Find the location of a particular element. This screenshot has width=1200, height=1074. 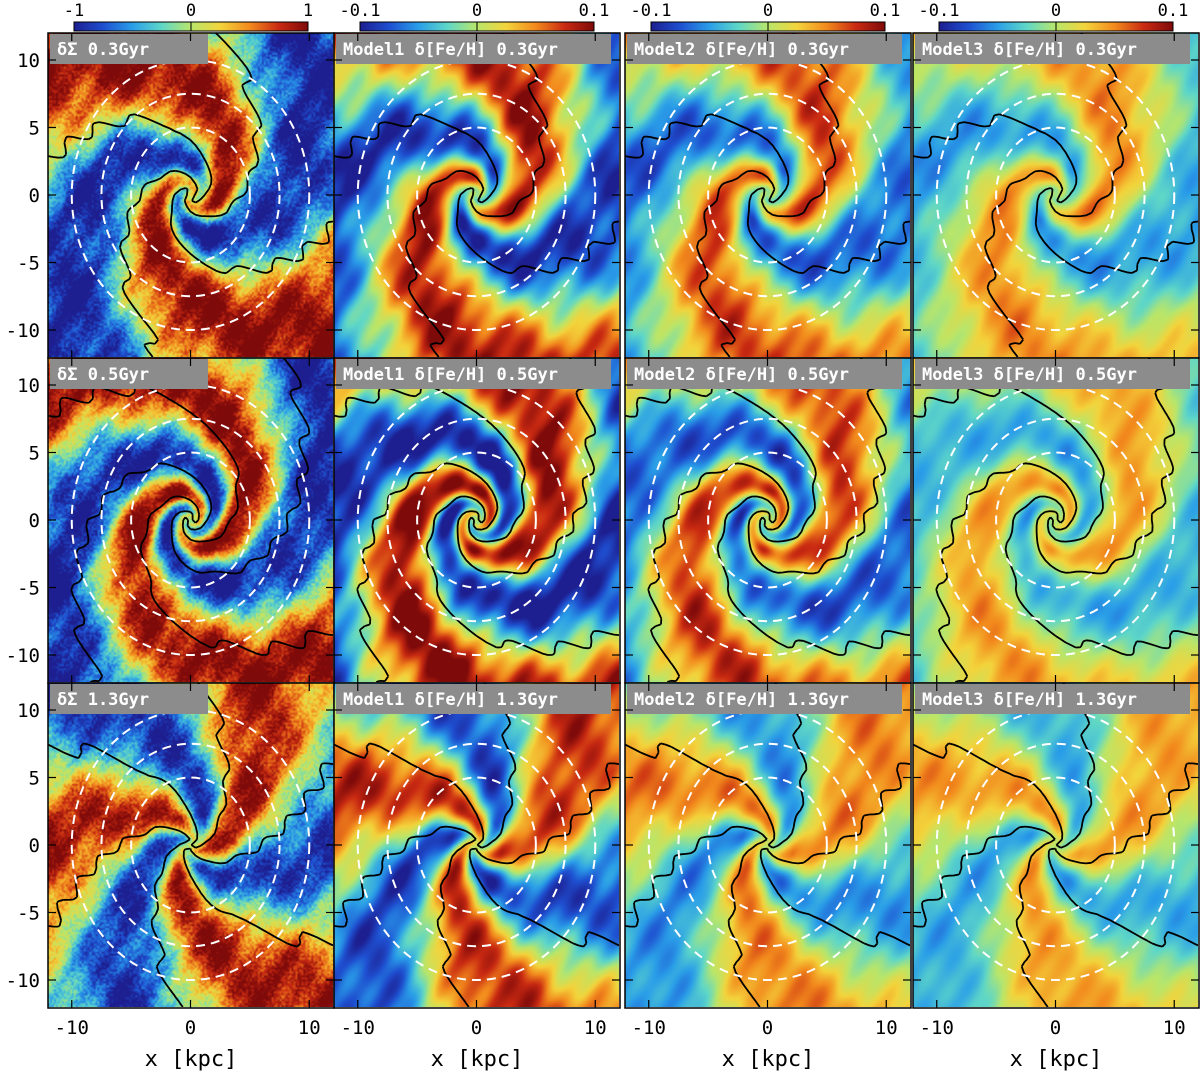

heatmap-panel: Model2 δ[Fe/H] 0.5Gyr is located at coordinates (768, 520).